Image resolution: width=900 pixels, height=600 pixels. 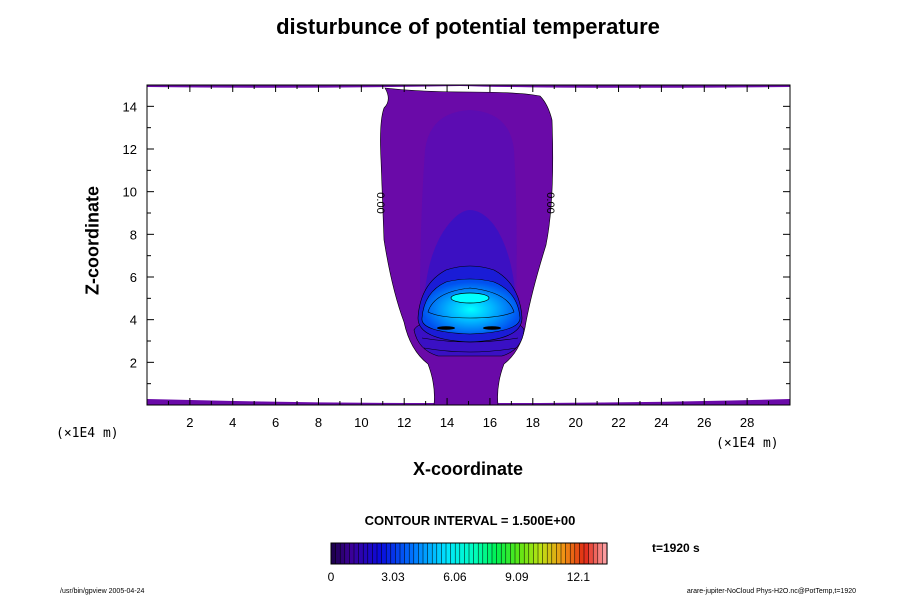 What do you see at coordinates (189, 422) in the screenshot?
I see `x-tick-label: 2` at bounding box center [189, 422].